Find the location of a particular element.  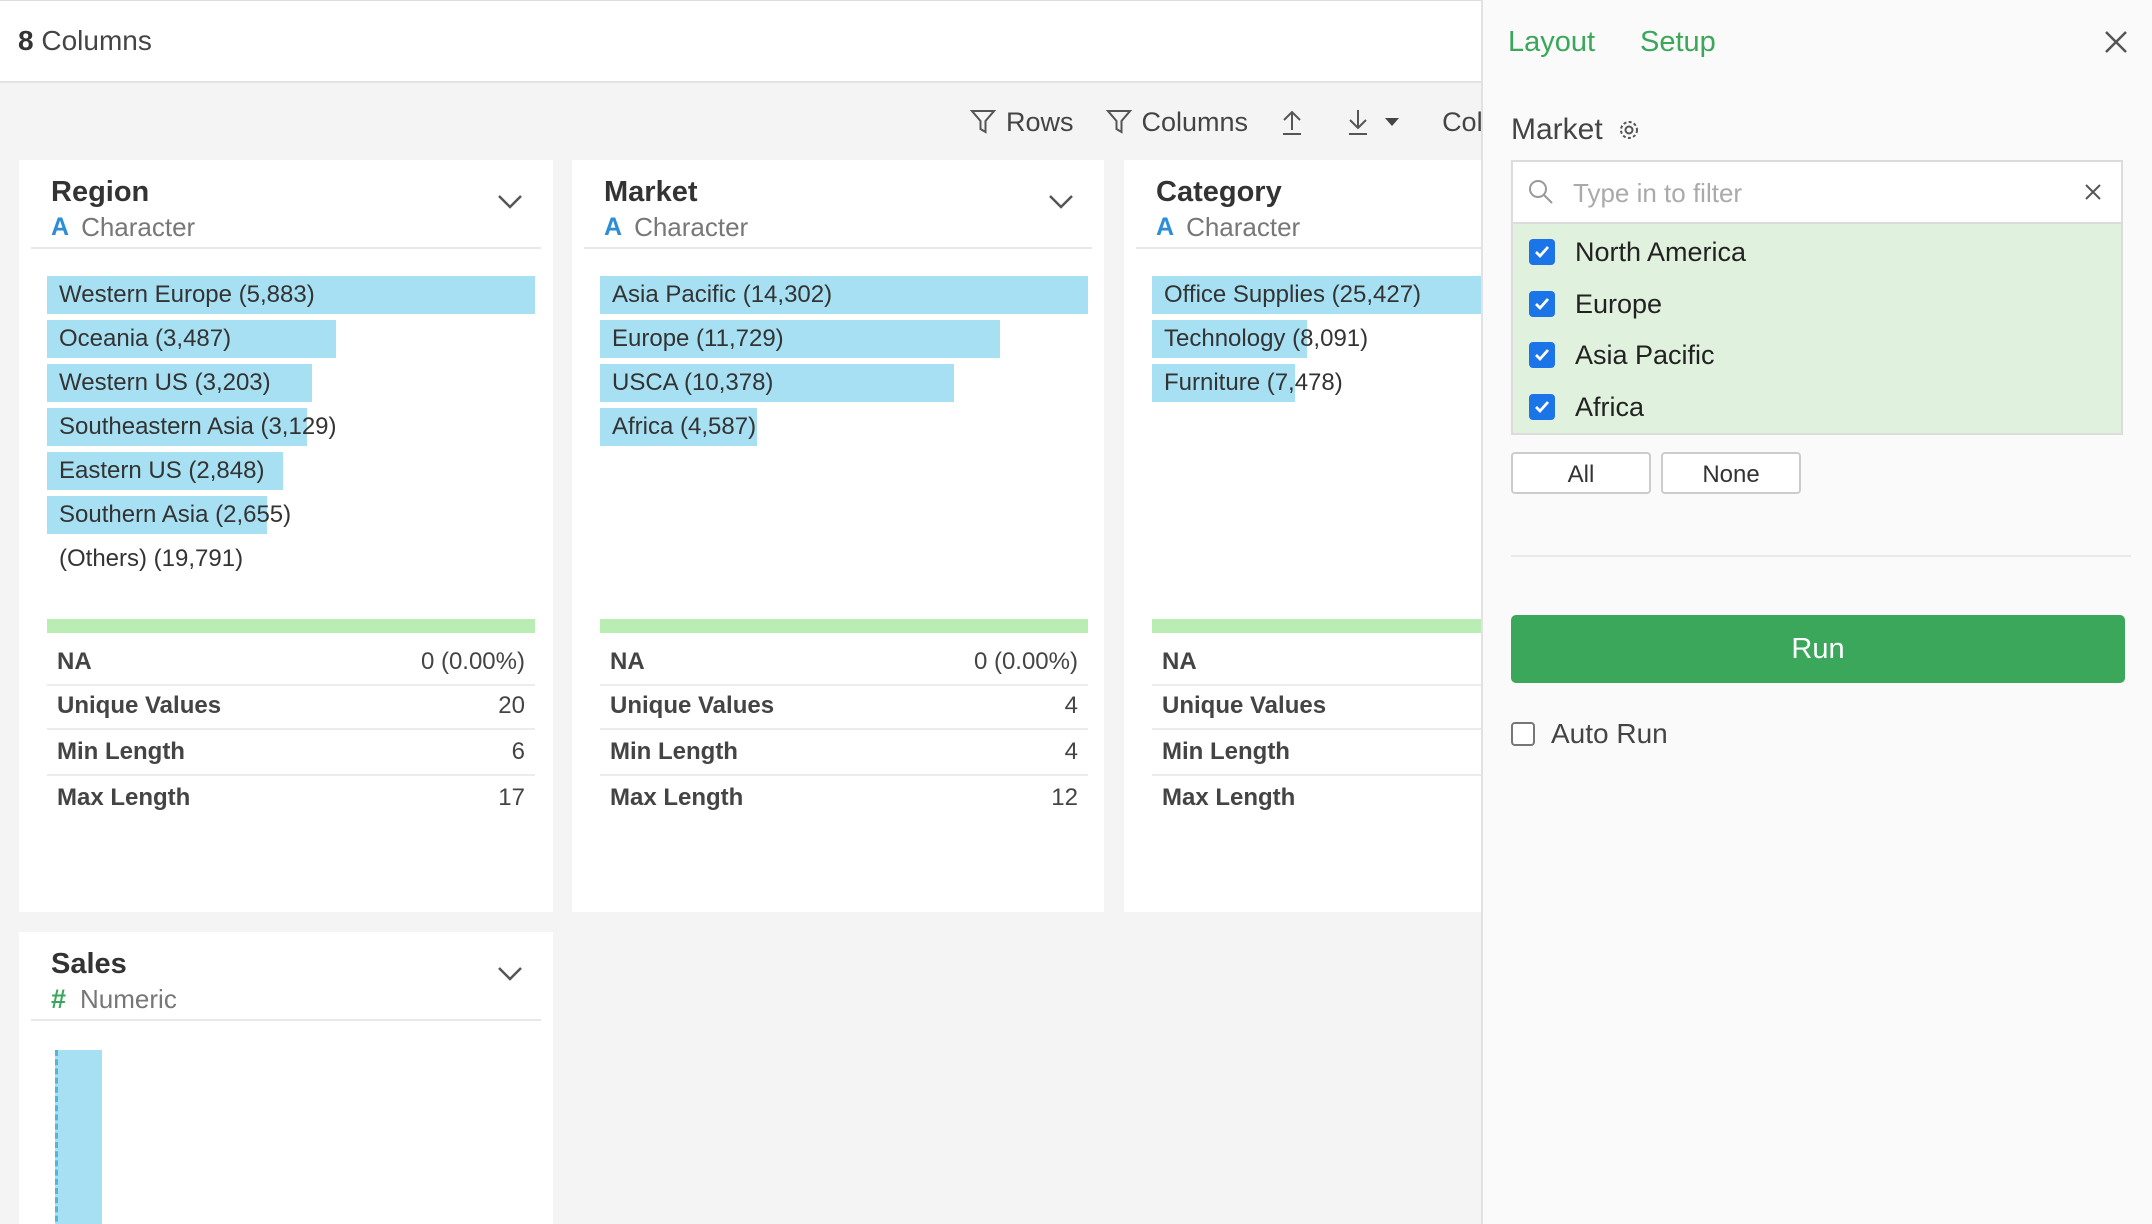

gear-icon is located at coordinates (1629, 130).